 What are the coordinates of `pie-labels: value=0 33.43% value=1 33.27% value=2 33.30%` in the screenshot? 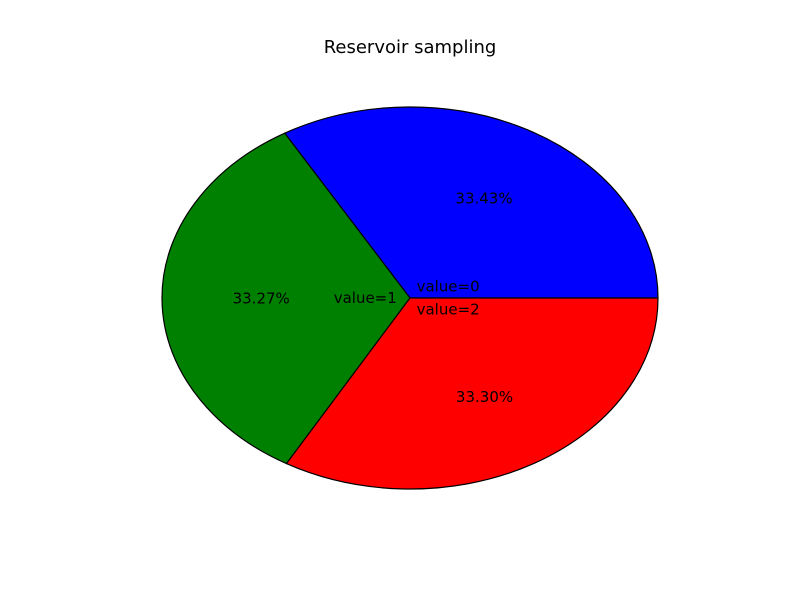 It's located at (373, 298).